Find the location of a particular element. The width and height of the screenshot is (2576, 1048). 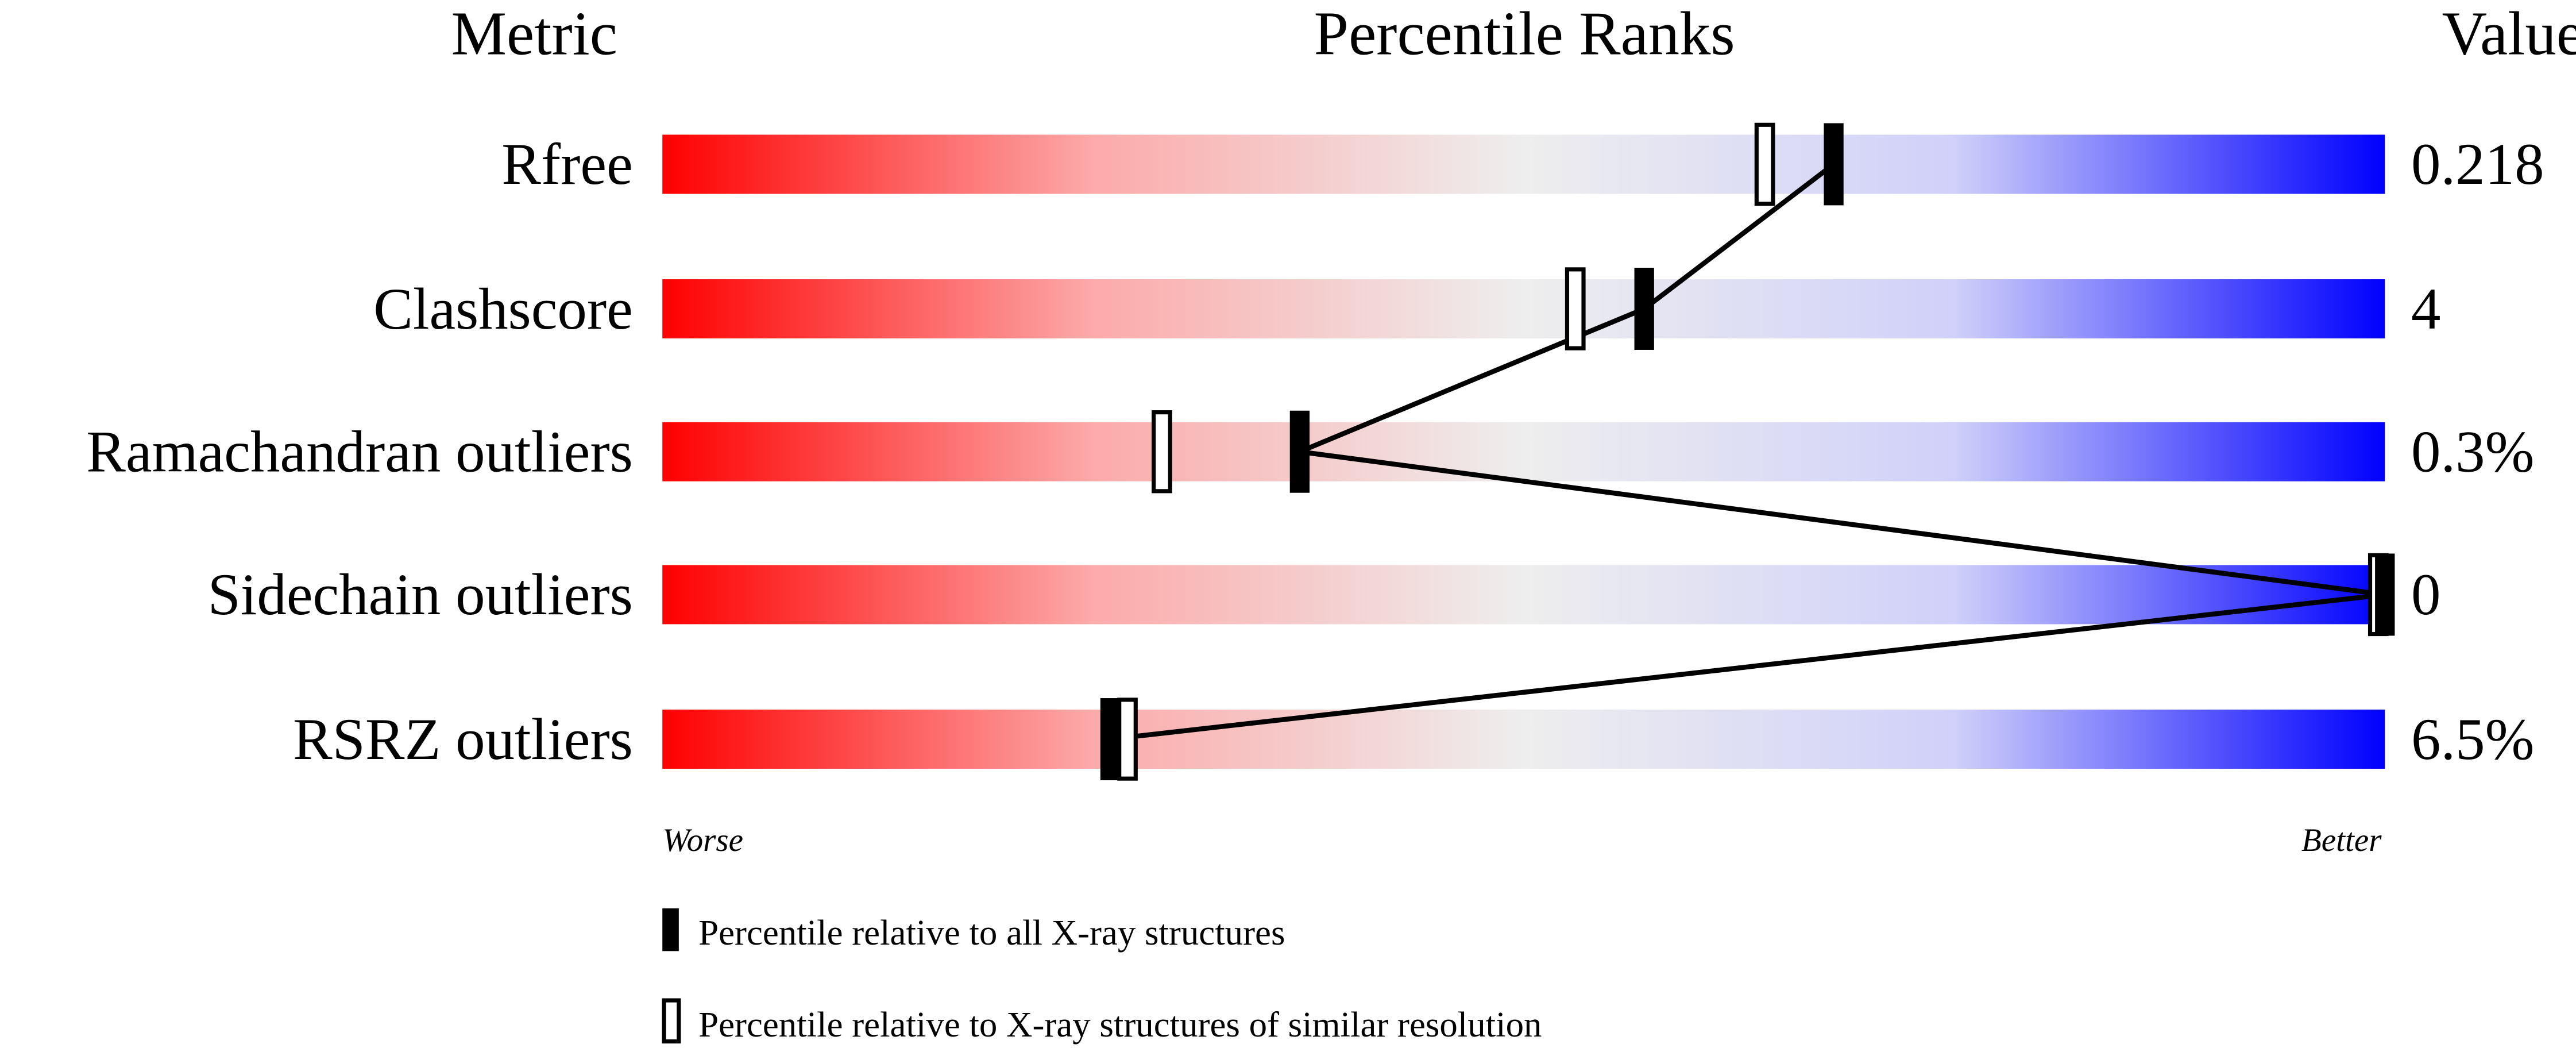

worse-label: Worse is located at coordinates (702, 840).